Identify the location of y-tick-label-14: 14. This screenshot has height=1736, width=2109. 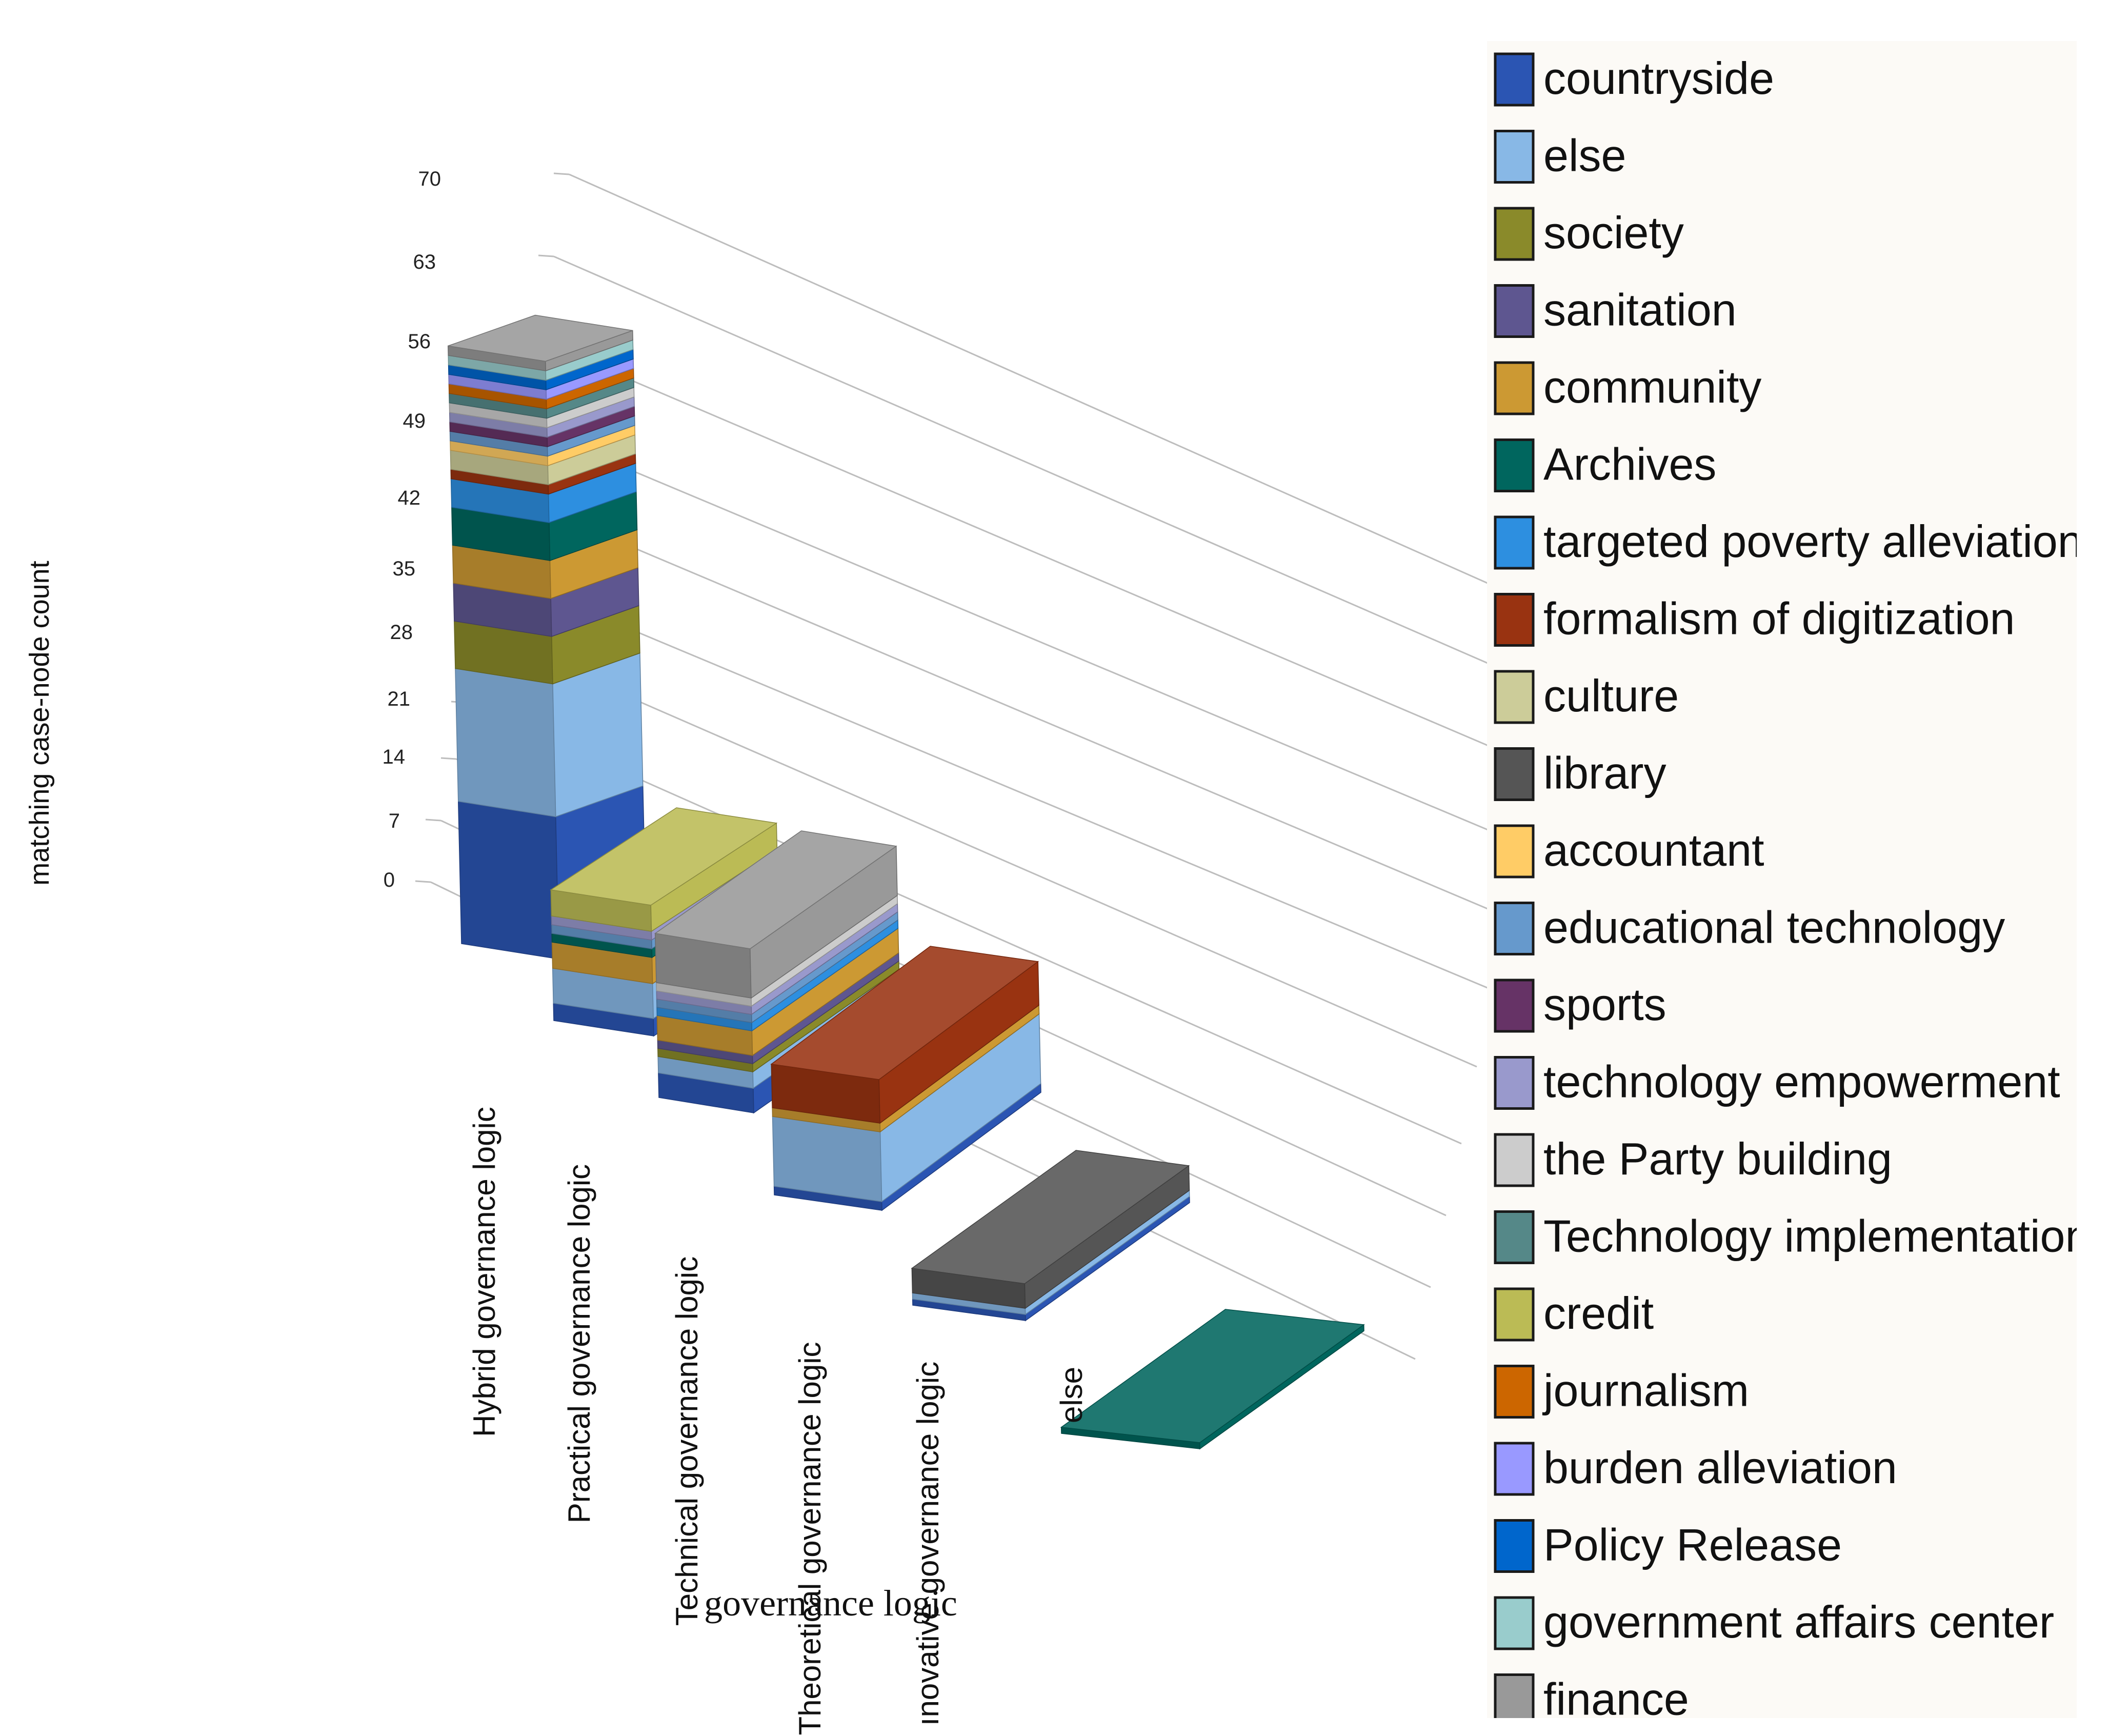
(394, 757).